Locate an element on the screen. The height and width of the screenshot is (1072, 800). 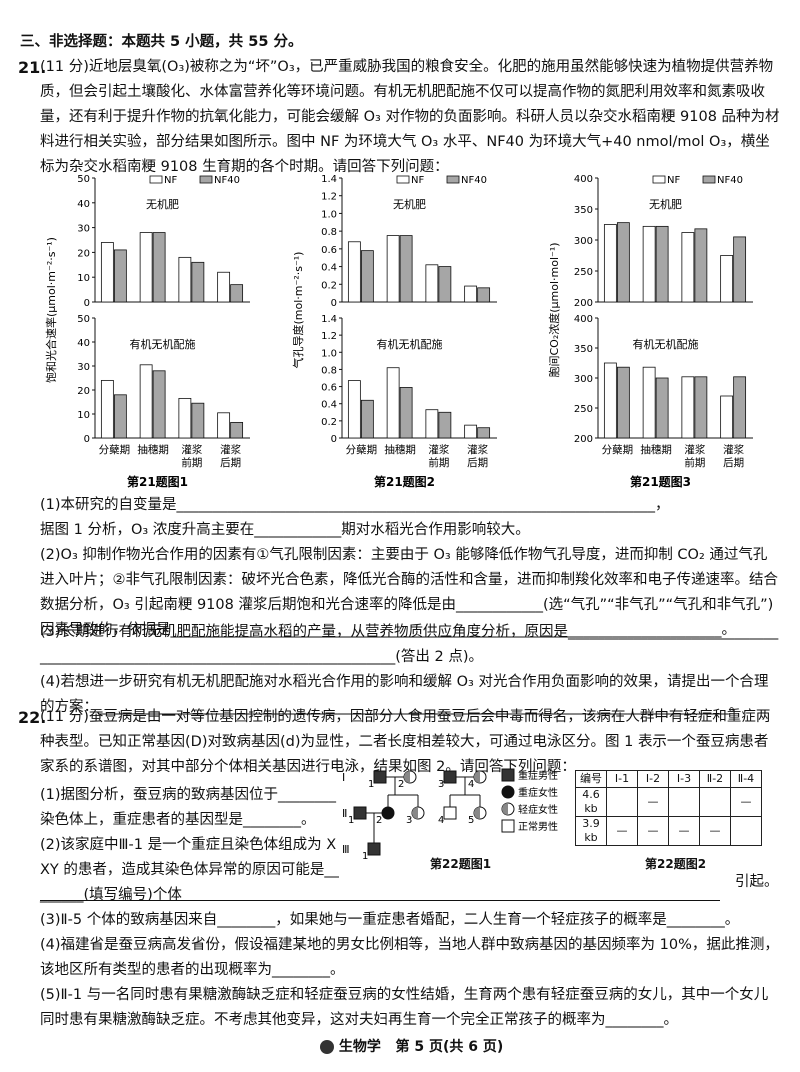
x-tick-label: 分蘖期 is located at coordinates (618, 449).